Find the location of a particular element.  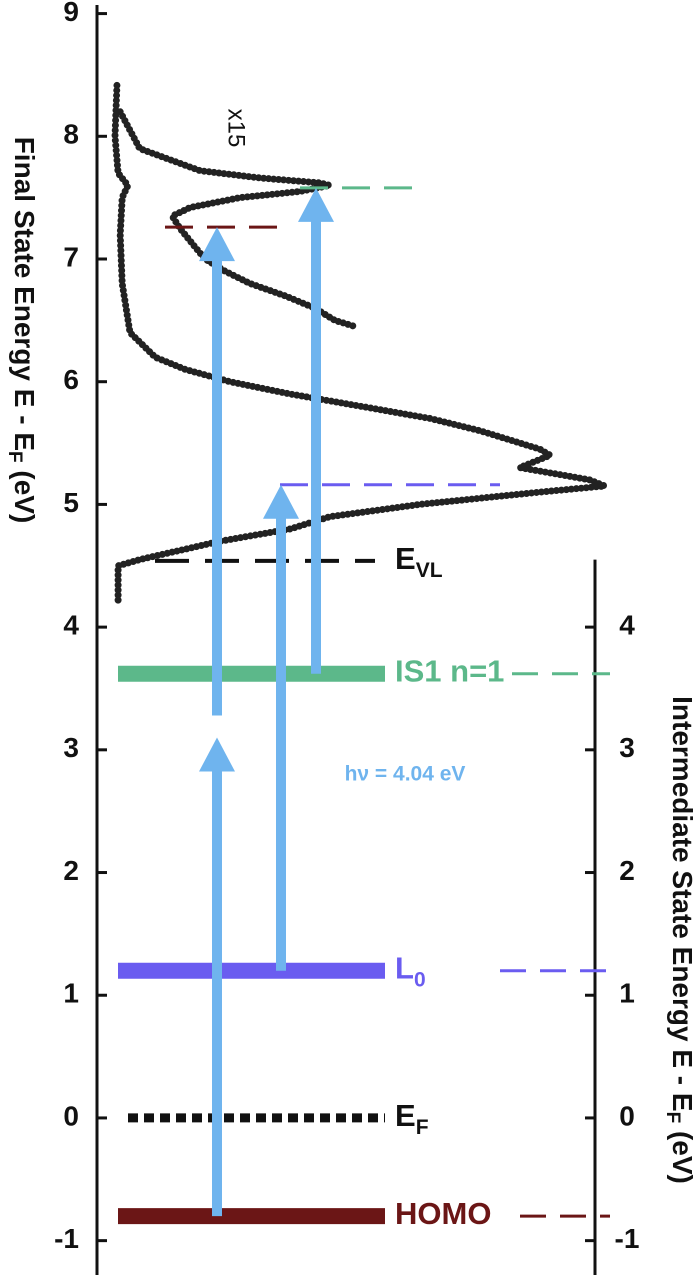

level-label-text: IS1 n=1 is located at coordinates (449, 671).